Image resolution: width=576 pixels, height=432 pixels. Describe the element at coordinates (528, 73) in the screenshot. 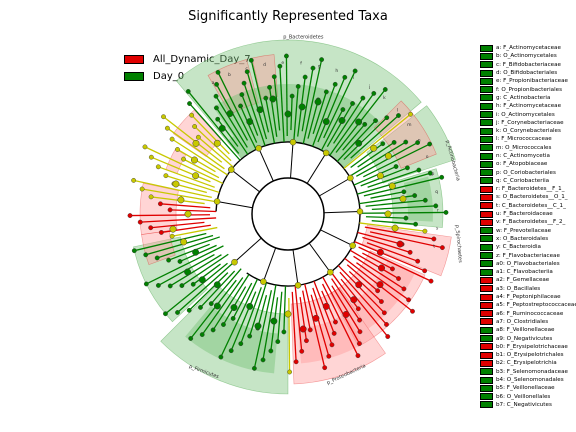

I see `taxa-legend-item: d: O_Bifidobacteriales` at that location.